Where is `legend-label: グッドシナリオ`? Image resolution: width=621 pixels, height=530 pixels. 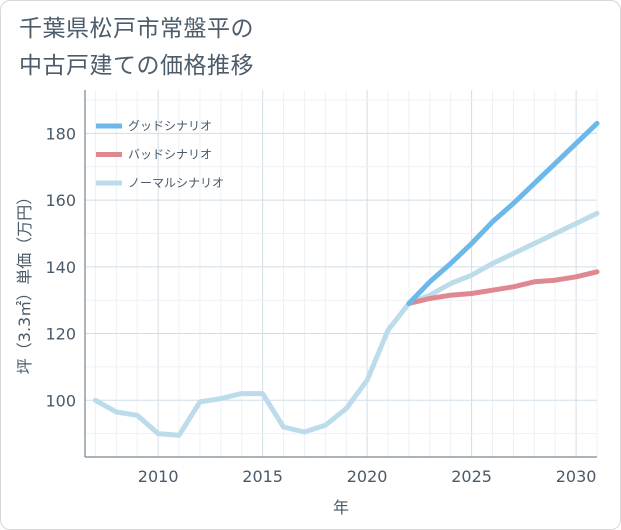
legend-label: グッドシナリオ is located at coordinates (170, 126).